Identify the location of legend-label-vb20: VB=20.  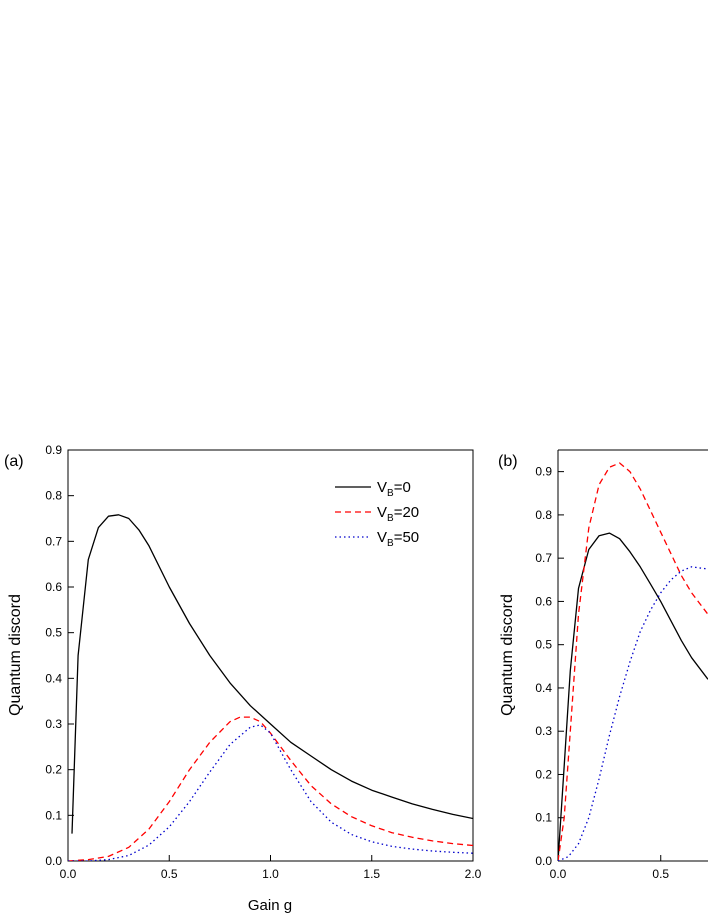
(398, 514).